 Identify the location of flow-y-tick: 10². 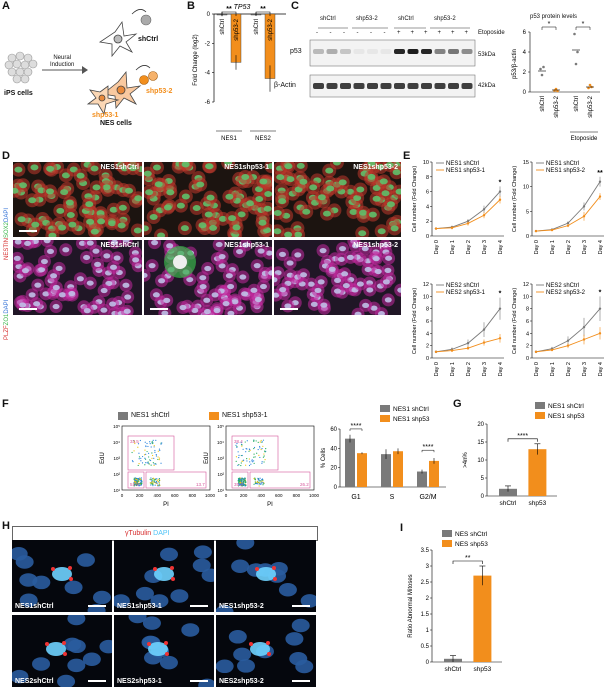
(116, 474).